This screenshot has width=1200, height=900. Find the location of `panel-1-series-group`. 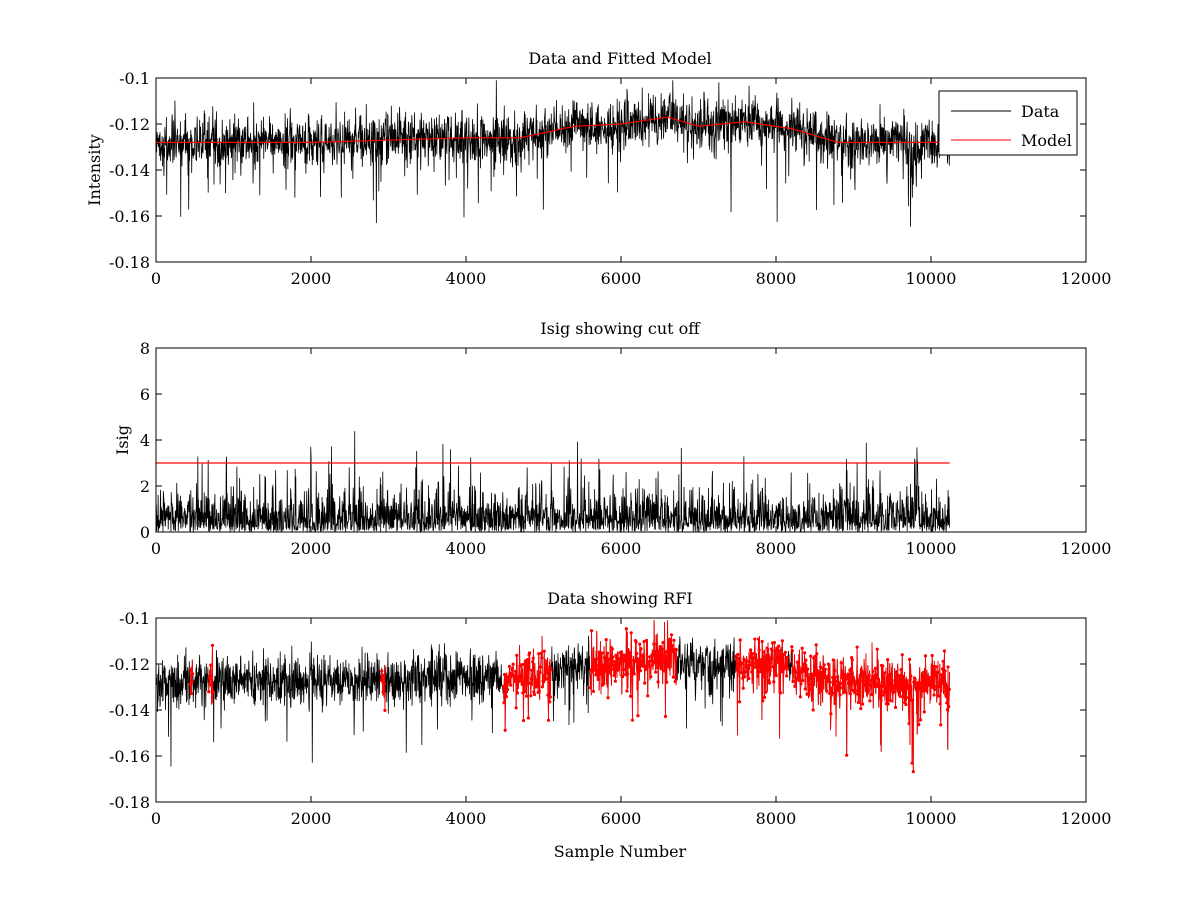

panel-1-series-group is located at coordinates (553, 481).